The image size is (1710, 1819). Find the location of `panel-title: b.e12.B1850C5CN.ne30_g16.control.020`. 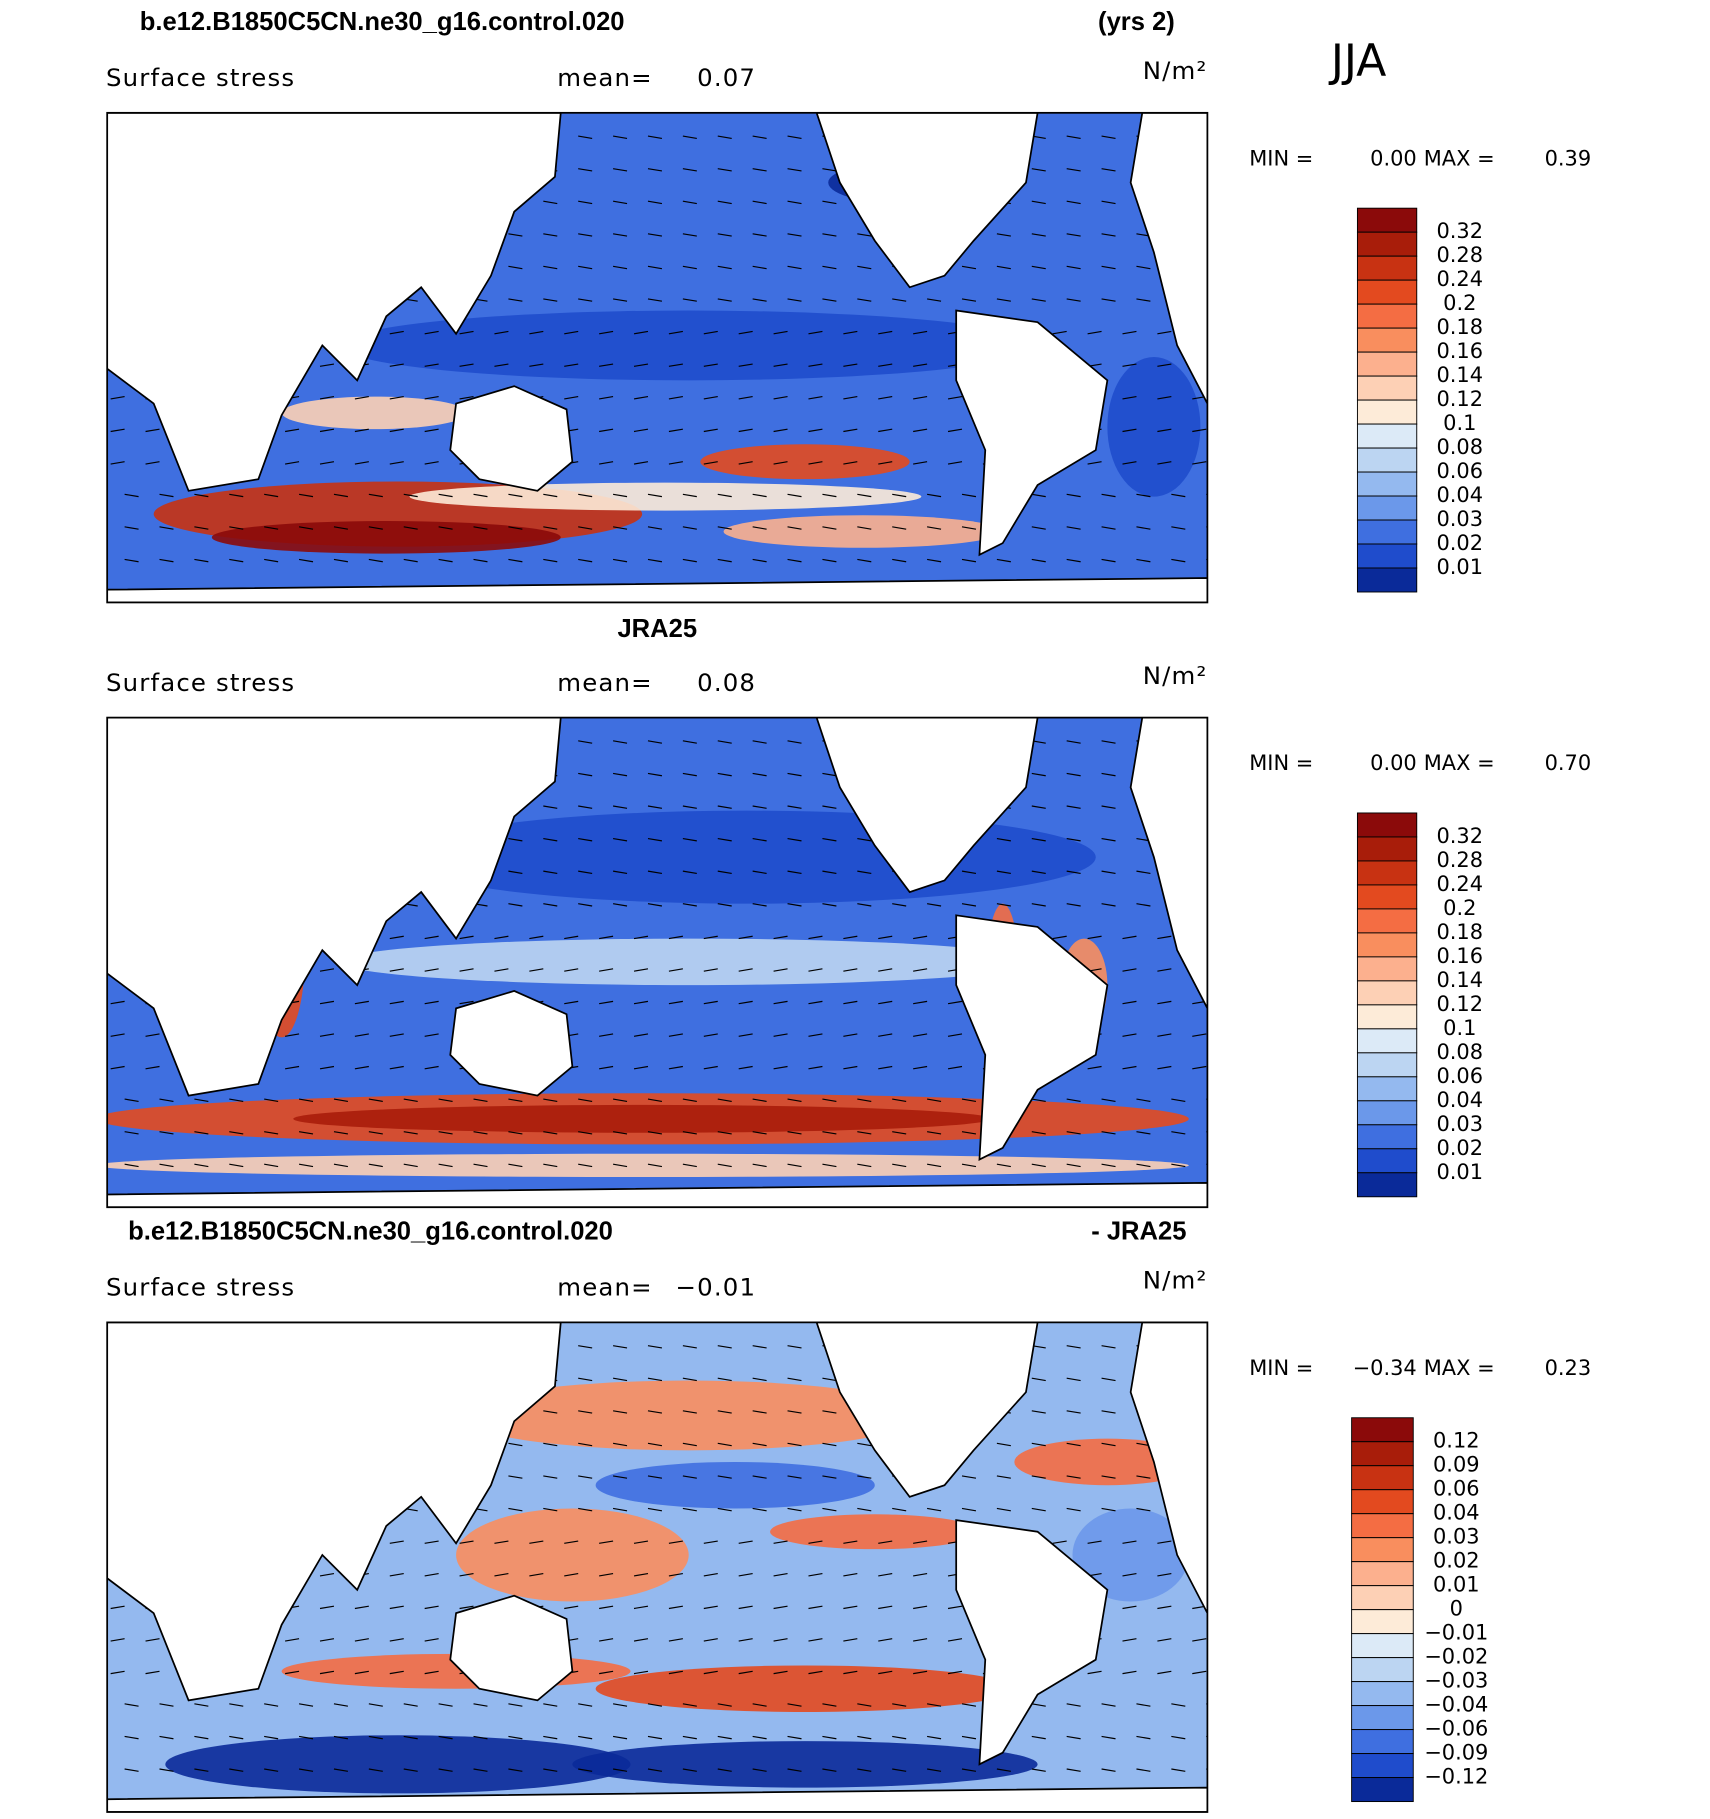

panel-title: b.e12.B1850C5CN.ne30_g16.control.020 is located at coordinates (382, 22).